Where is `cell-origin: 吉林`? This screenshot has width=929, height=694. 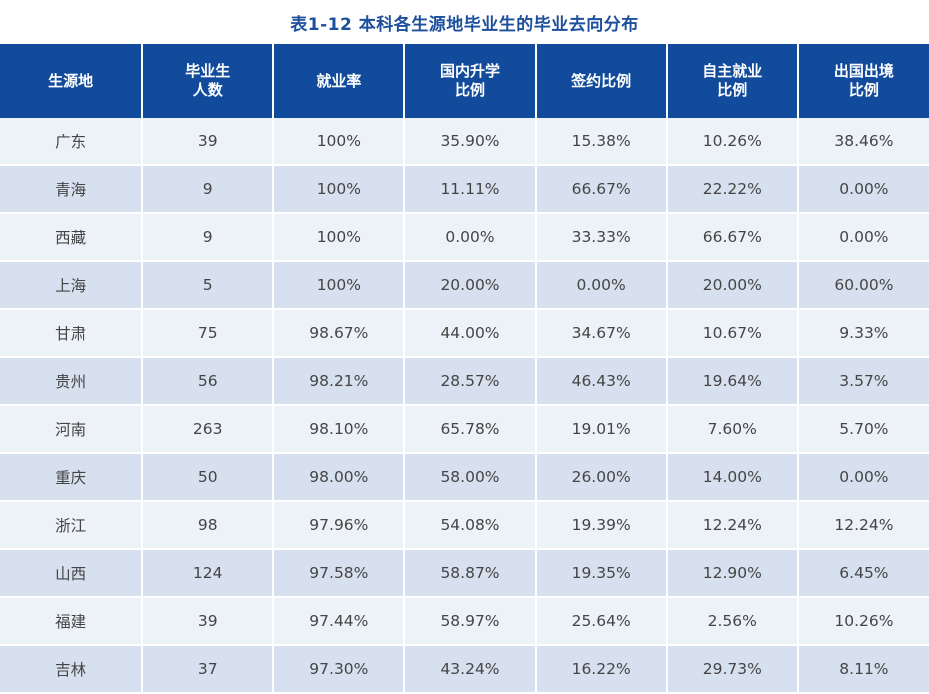 cell-origin: 吉林 is located at coordinates (72, 669).